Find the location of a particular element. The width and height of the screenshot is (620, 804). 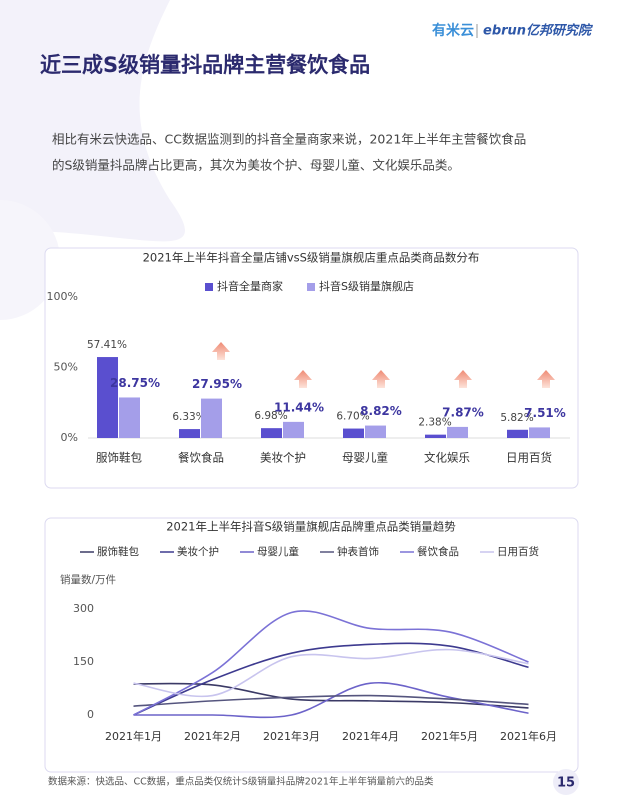

x-tick-label: 2021年4月 is located at coordinates (370, 736).